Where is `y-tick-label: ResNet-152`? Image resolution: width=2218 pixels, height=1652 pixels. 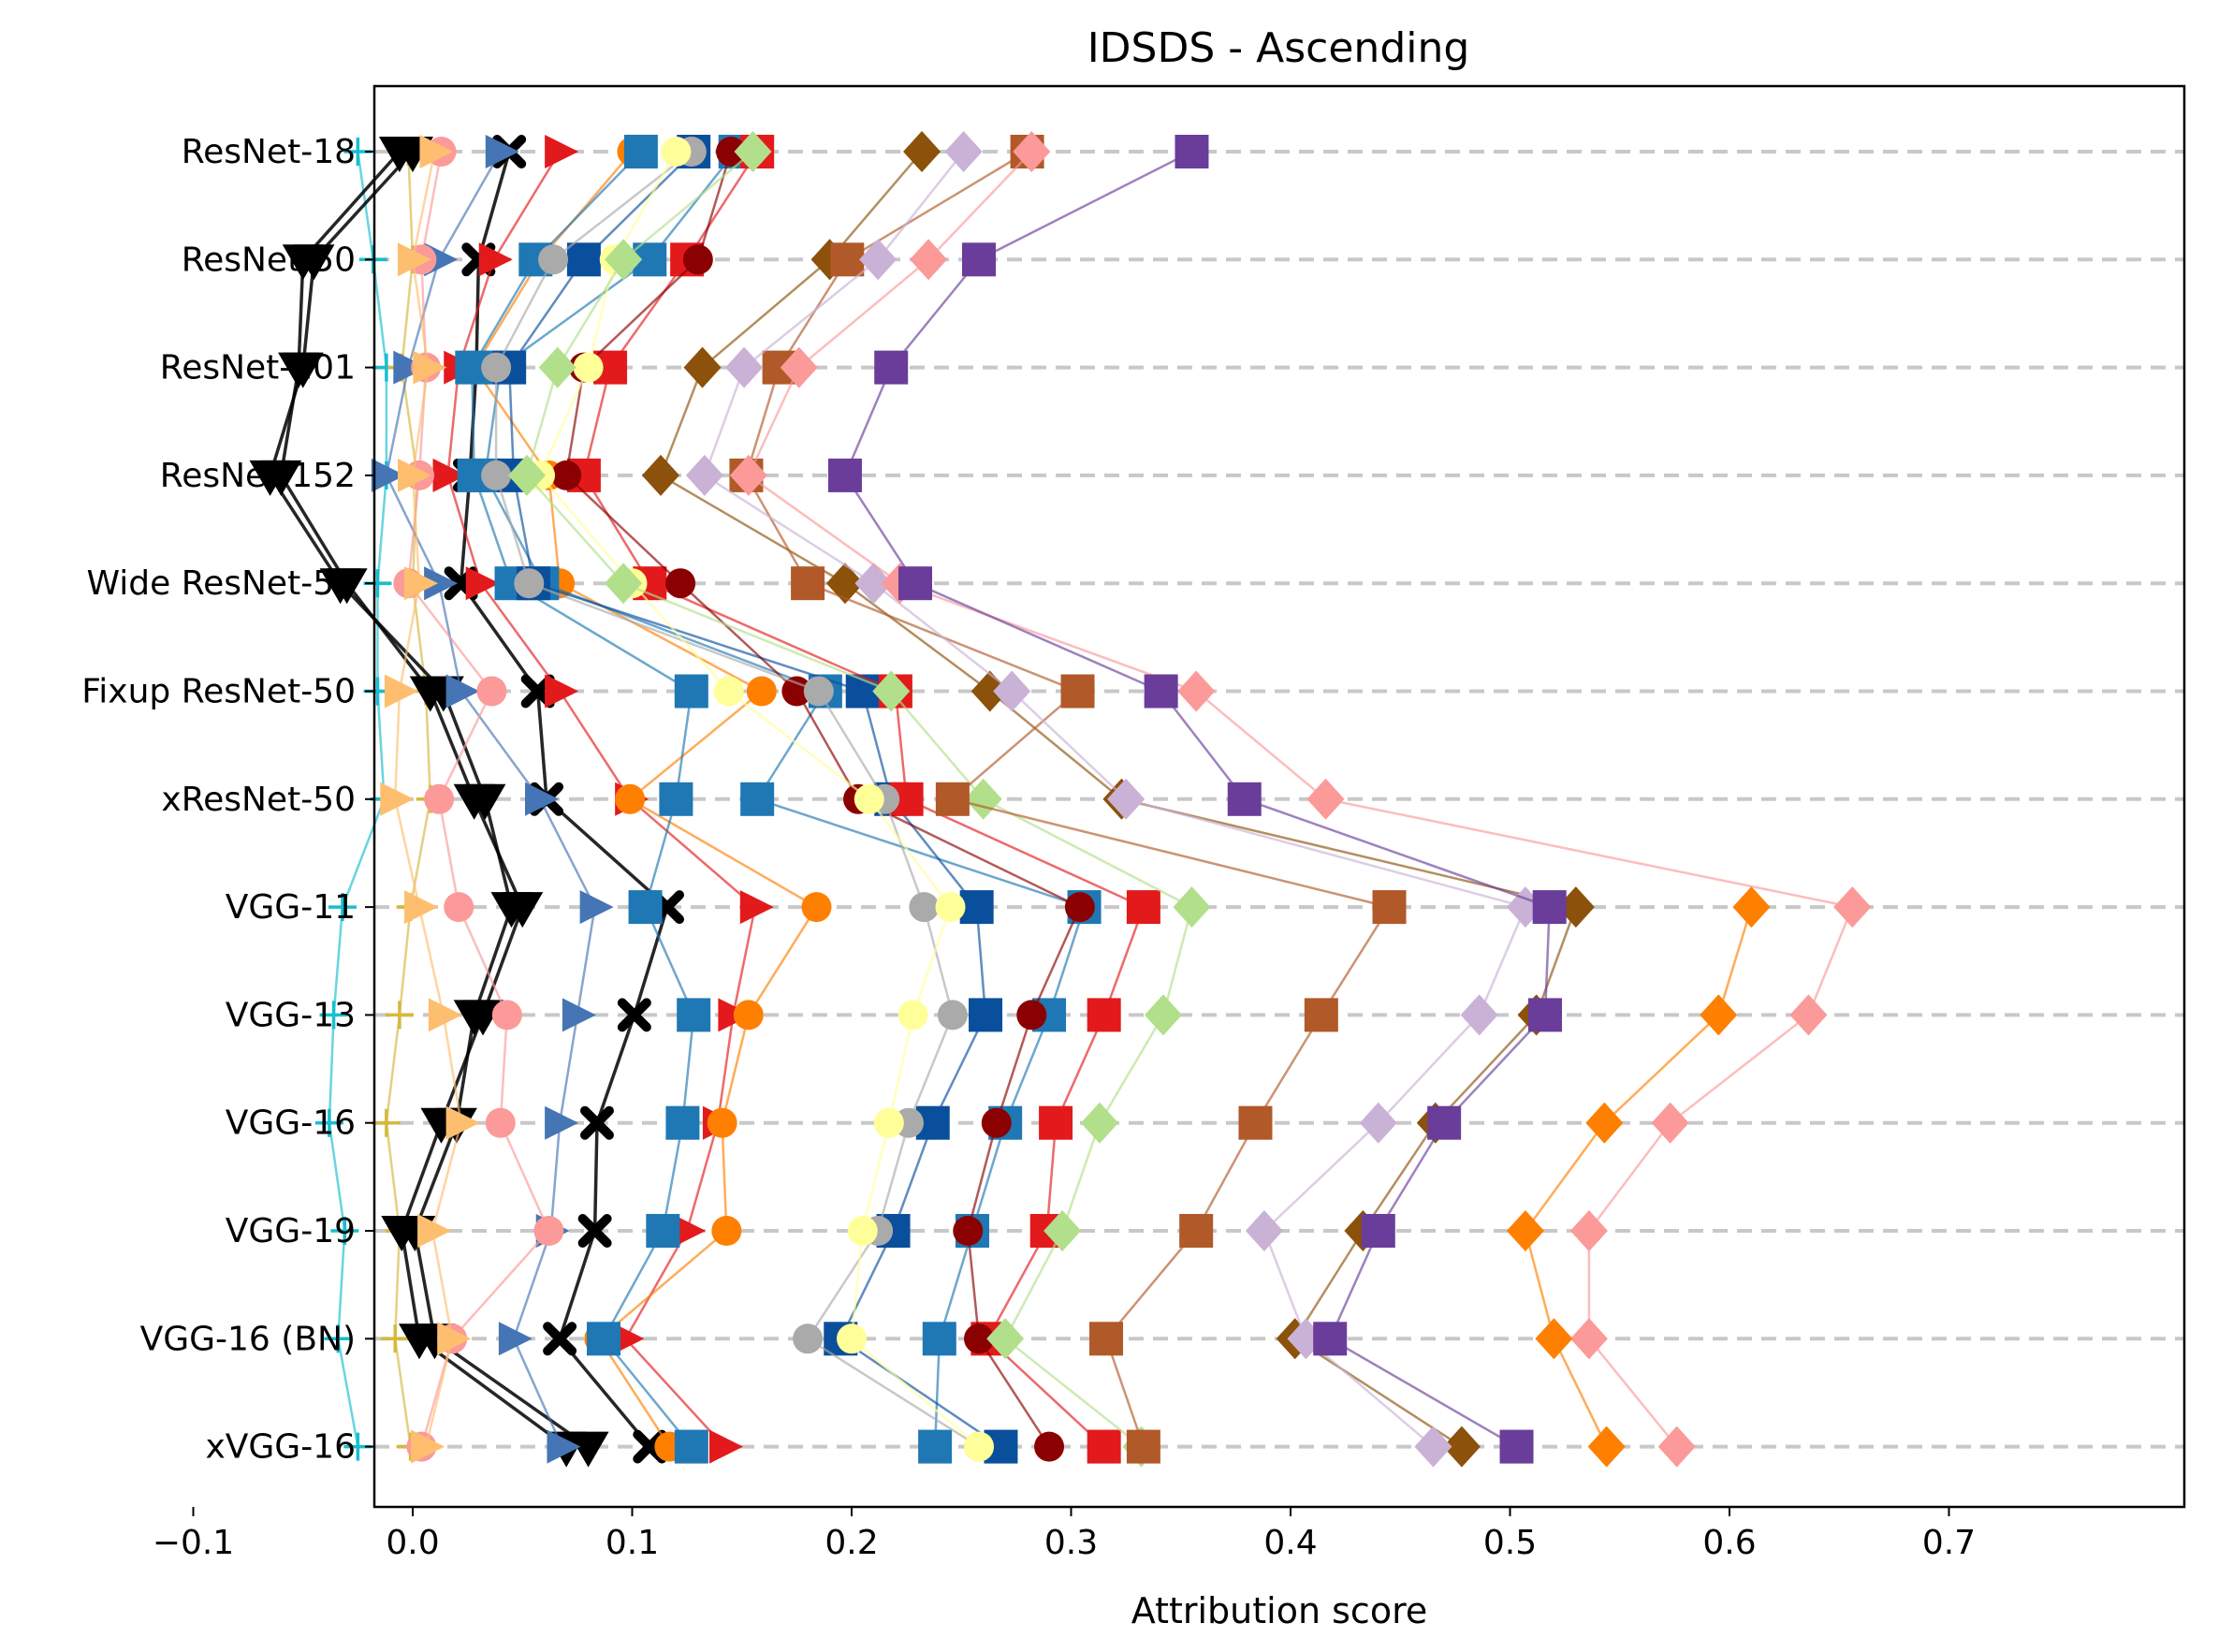
y-tick-label: ResNet-152 is located at coordinates (258, 476).